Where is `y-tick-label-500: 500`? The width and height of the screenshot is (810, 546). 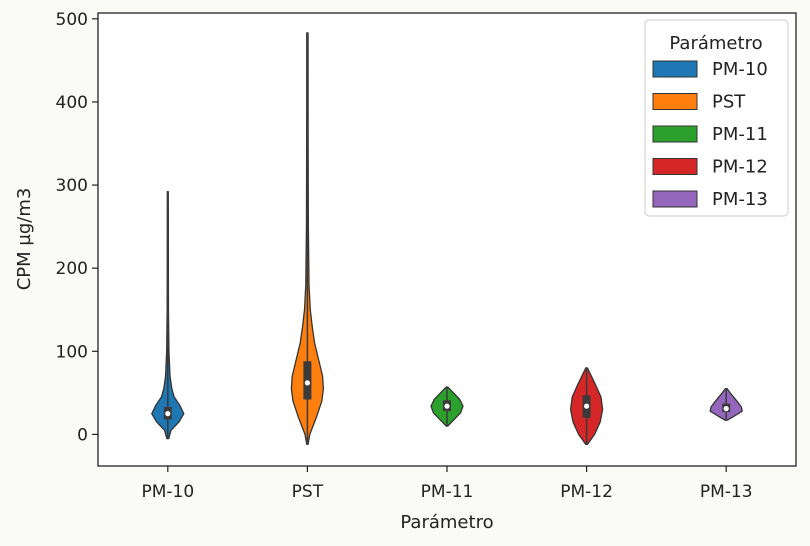
y-tick-label-500: 500 is located at coordinates (72, 20).